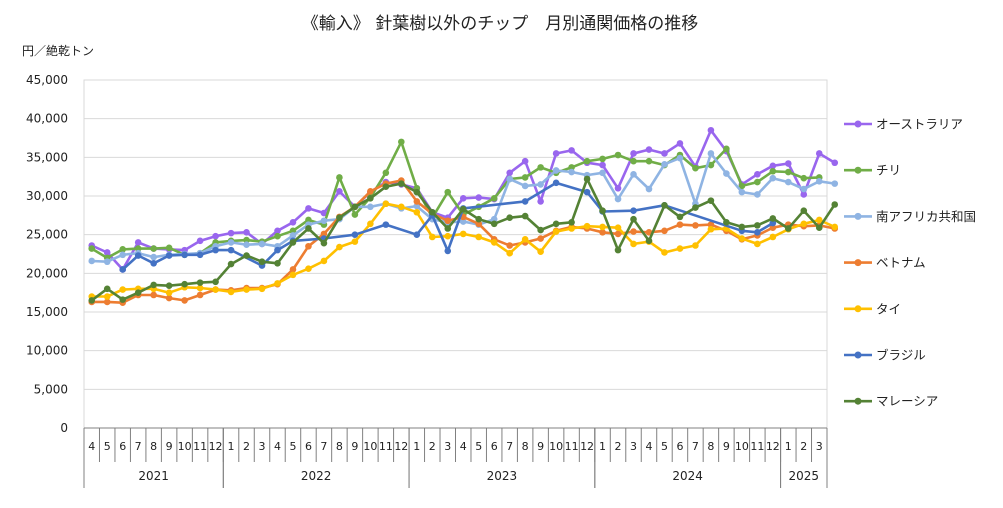  I want to click on month-tick-label: 3, so click(633, 446).